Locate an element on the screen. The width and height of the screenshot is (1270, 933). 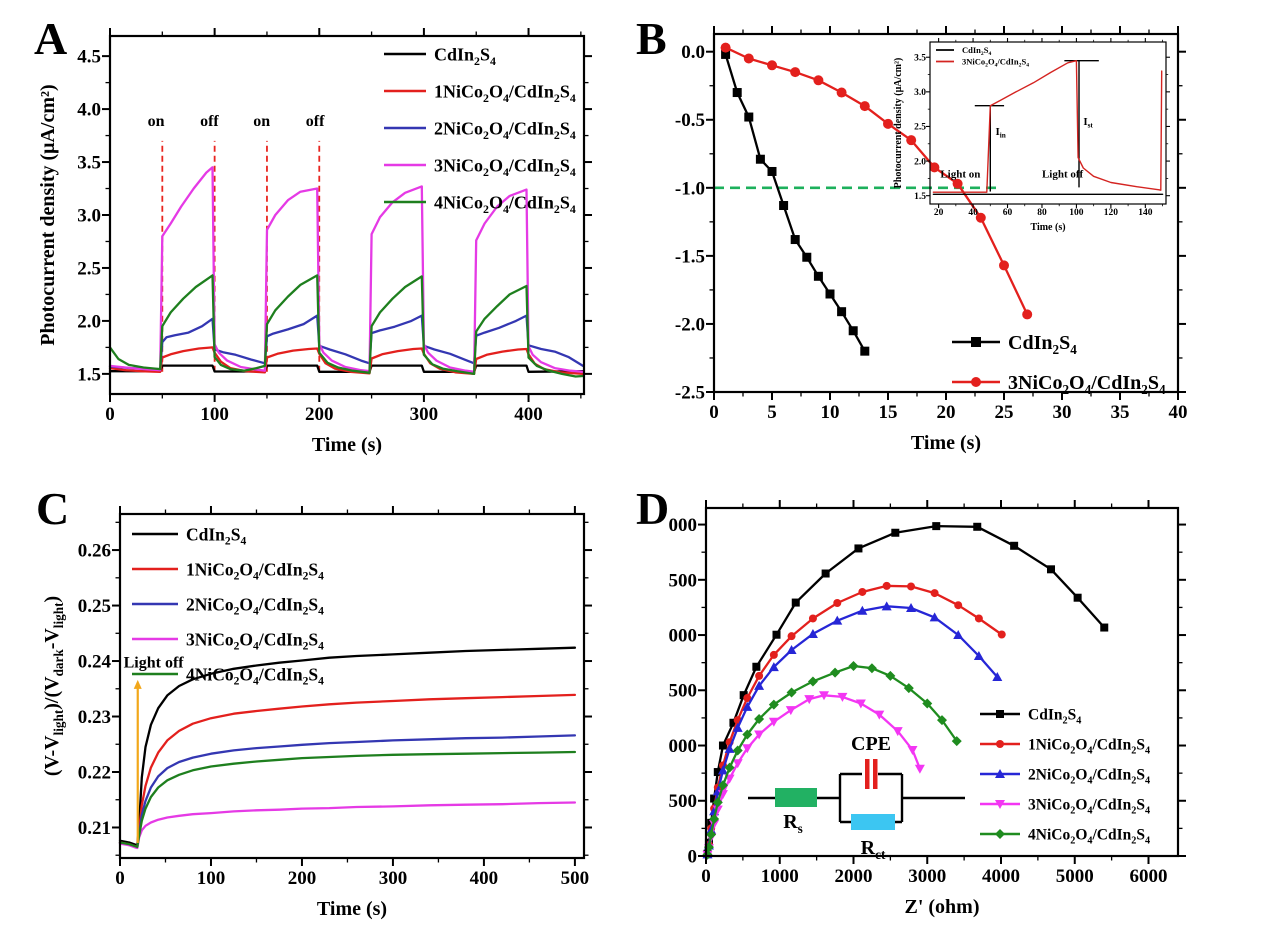
legend-entry: 3NiCo2O4/CdIn2S4 is located at coordinates (1087, 384).